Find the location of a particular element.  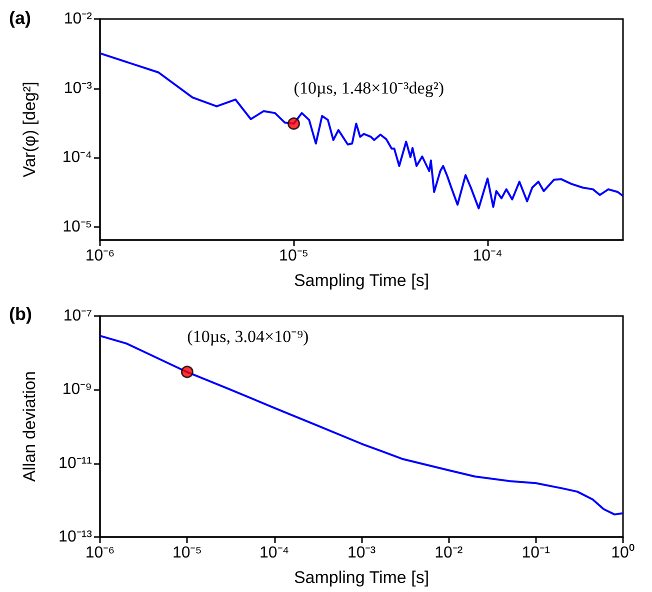

y-tick-label: 10⁻² is located at coordinates (78, 19).